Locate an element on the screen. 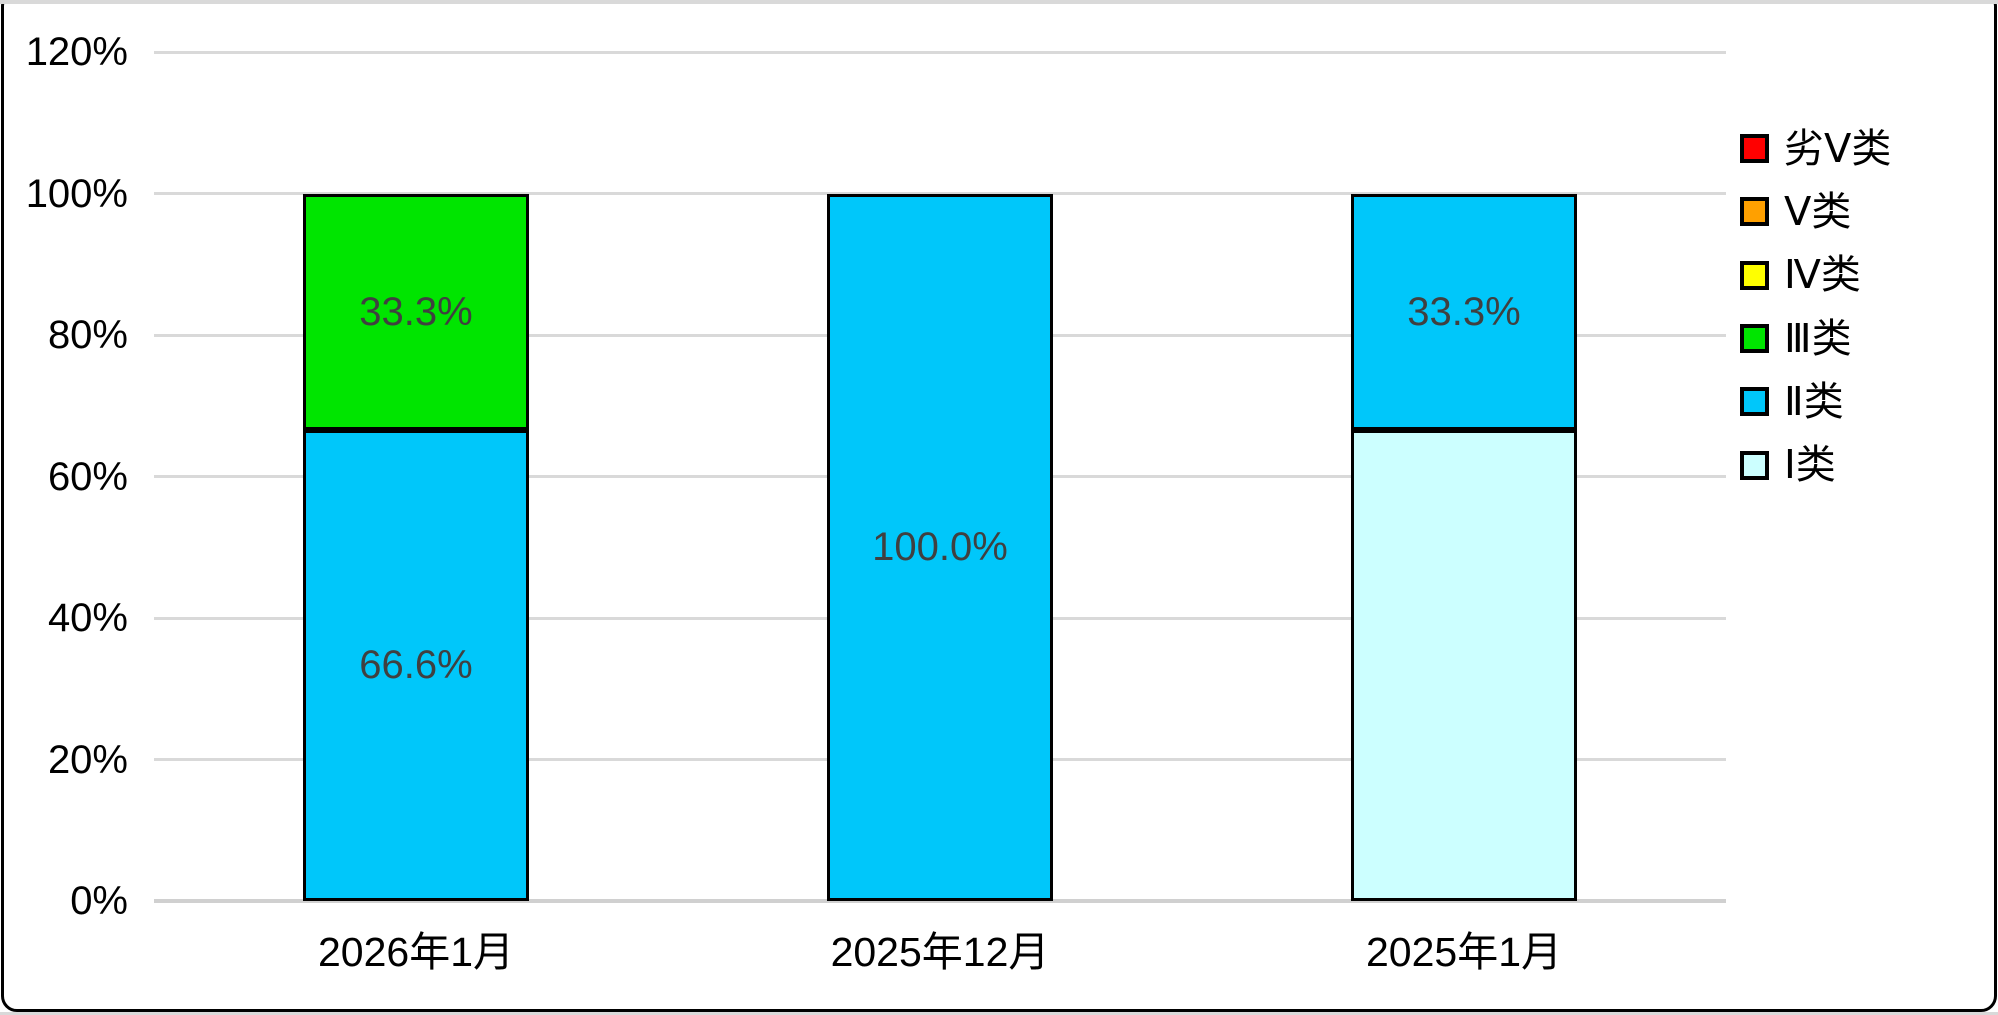 The height and width of the screenshot is (1015, 1998). legend-item-Ⅱ类: Ⅱ类 is located at coordinates (1815, 401).